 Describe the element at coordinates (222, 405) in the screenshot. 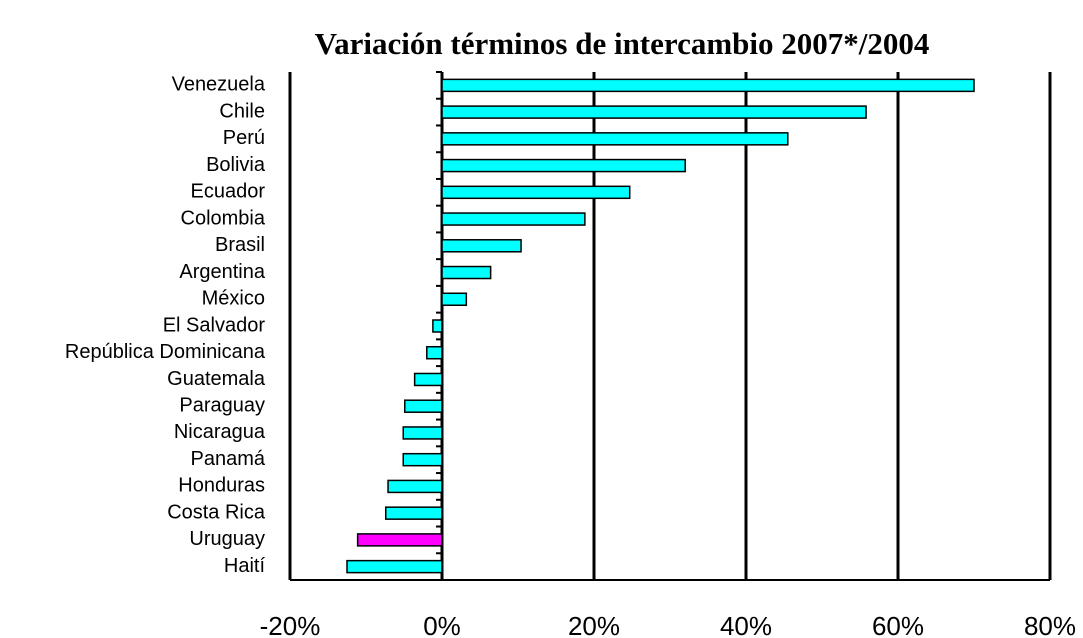

I see `y-tick-label: Paraguay` at that location.